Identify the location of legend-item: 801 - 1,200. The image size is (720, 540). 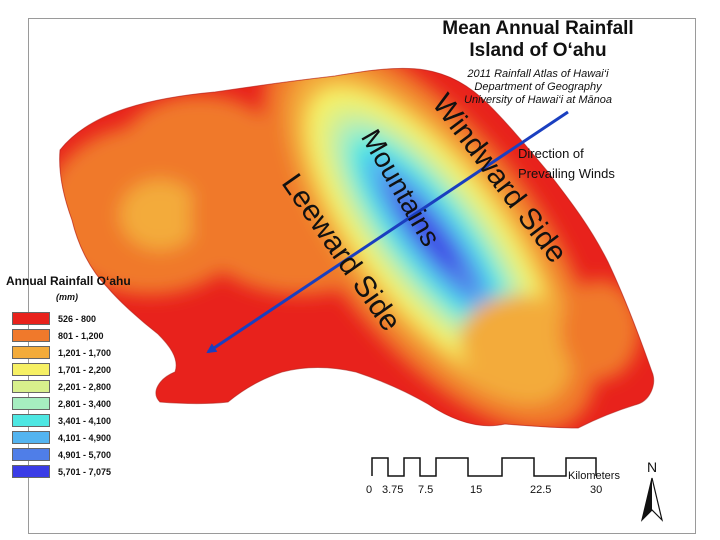
(86, 335).